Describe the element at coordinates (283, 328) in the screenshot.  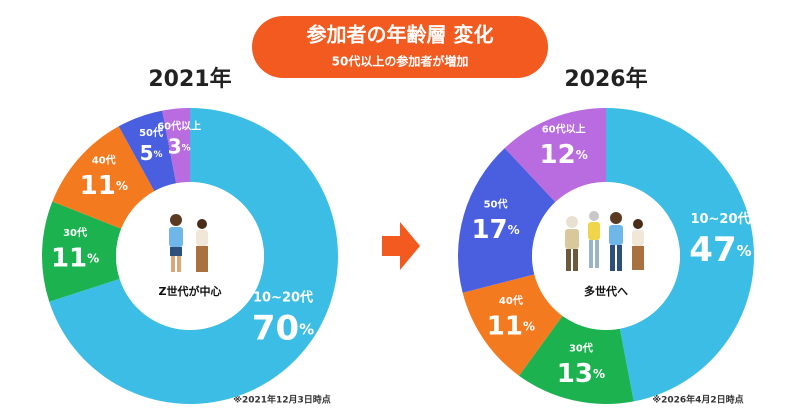
I see `value-label: 70%` at that location.